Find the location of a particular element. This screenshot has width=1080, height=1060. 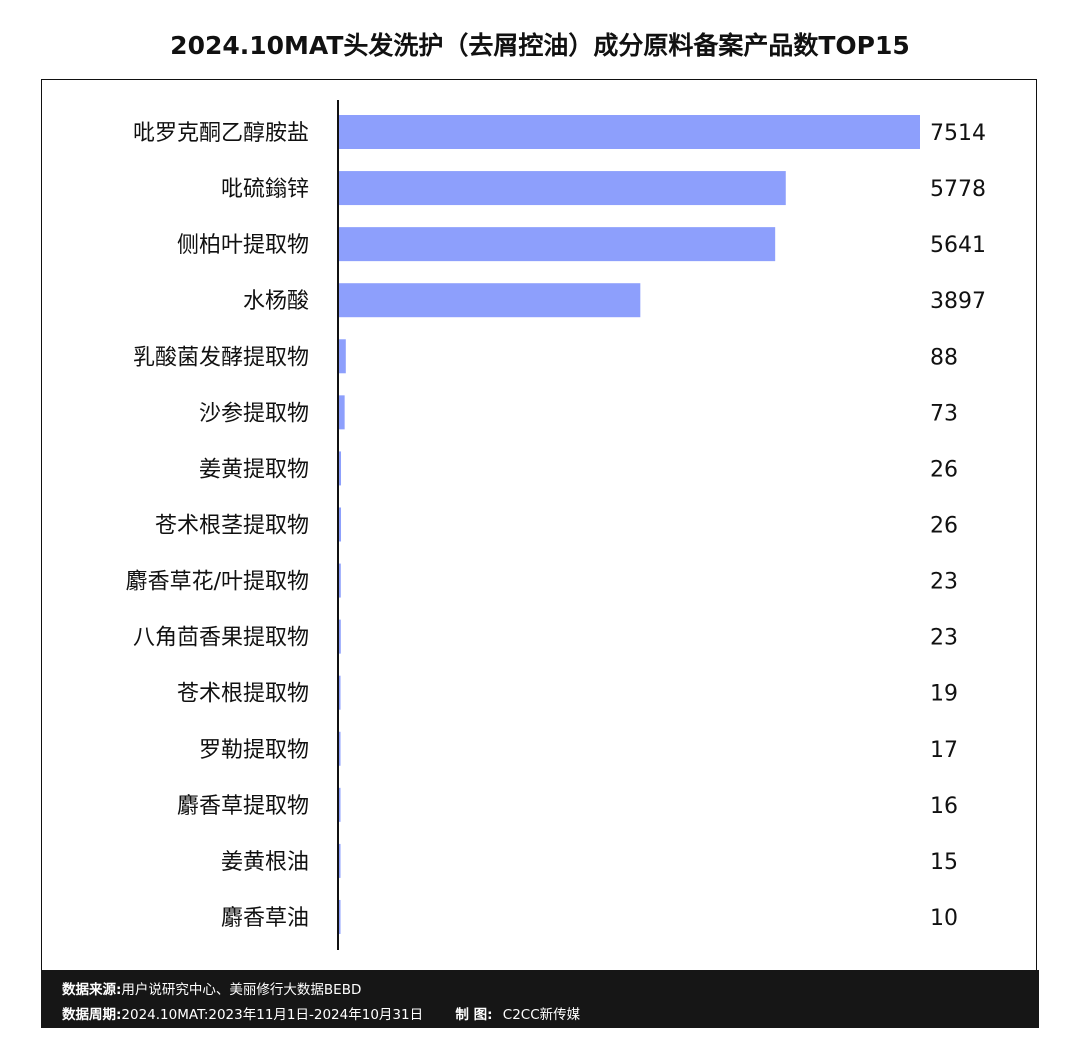

category-label: 沙参提取物 is located at coordinates (254, 413).